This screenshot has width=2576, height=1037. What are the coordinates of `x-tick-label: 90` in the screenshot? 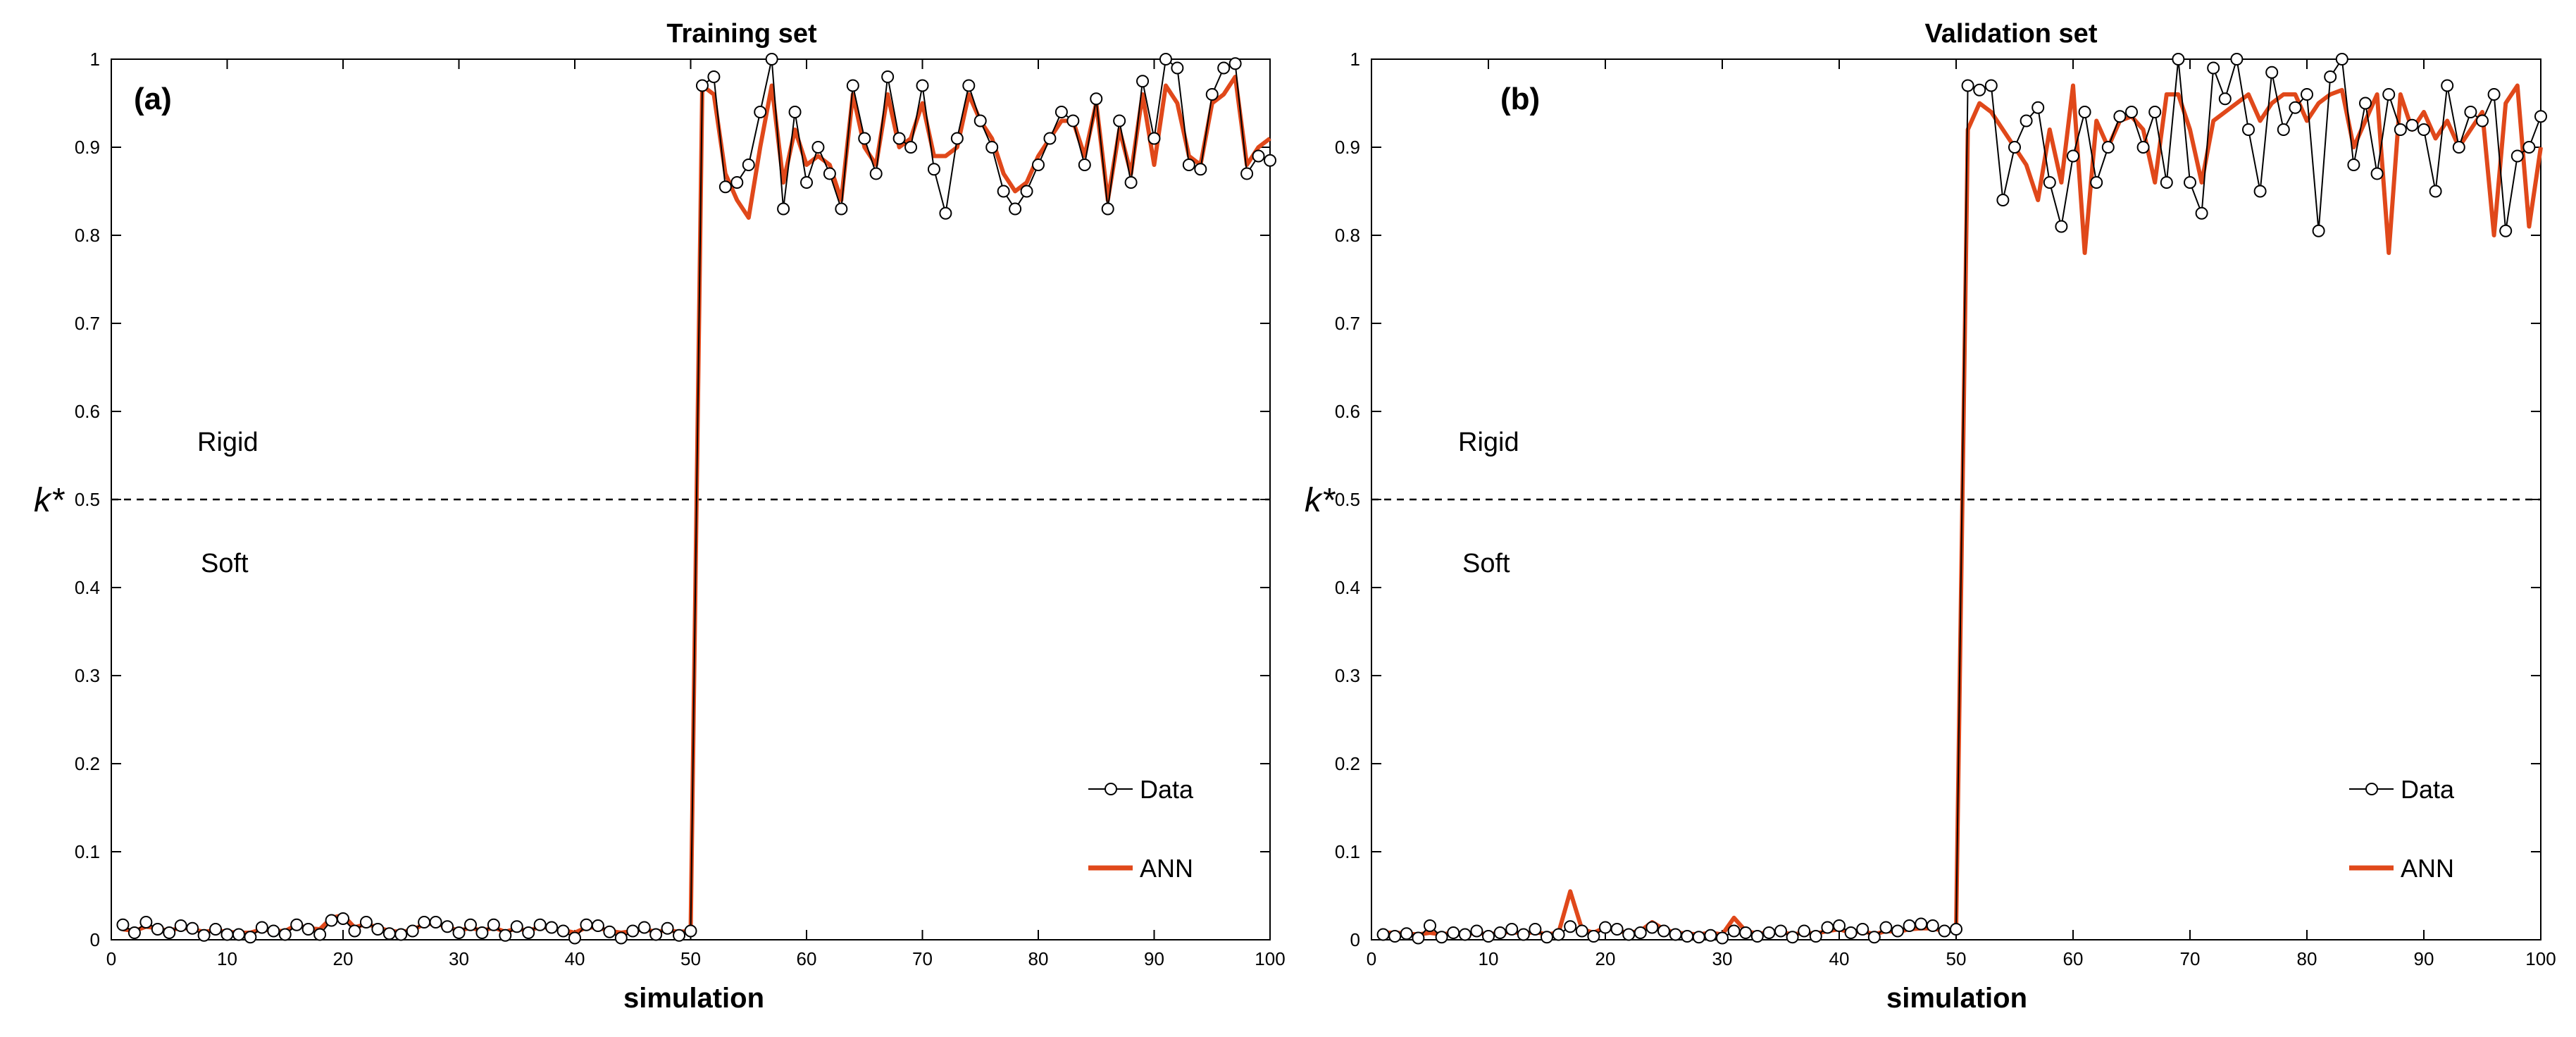 It's located at (1154, 958).